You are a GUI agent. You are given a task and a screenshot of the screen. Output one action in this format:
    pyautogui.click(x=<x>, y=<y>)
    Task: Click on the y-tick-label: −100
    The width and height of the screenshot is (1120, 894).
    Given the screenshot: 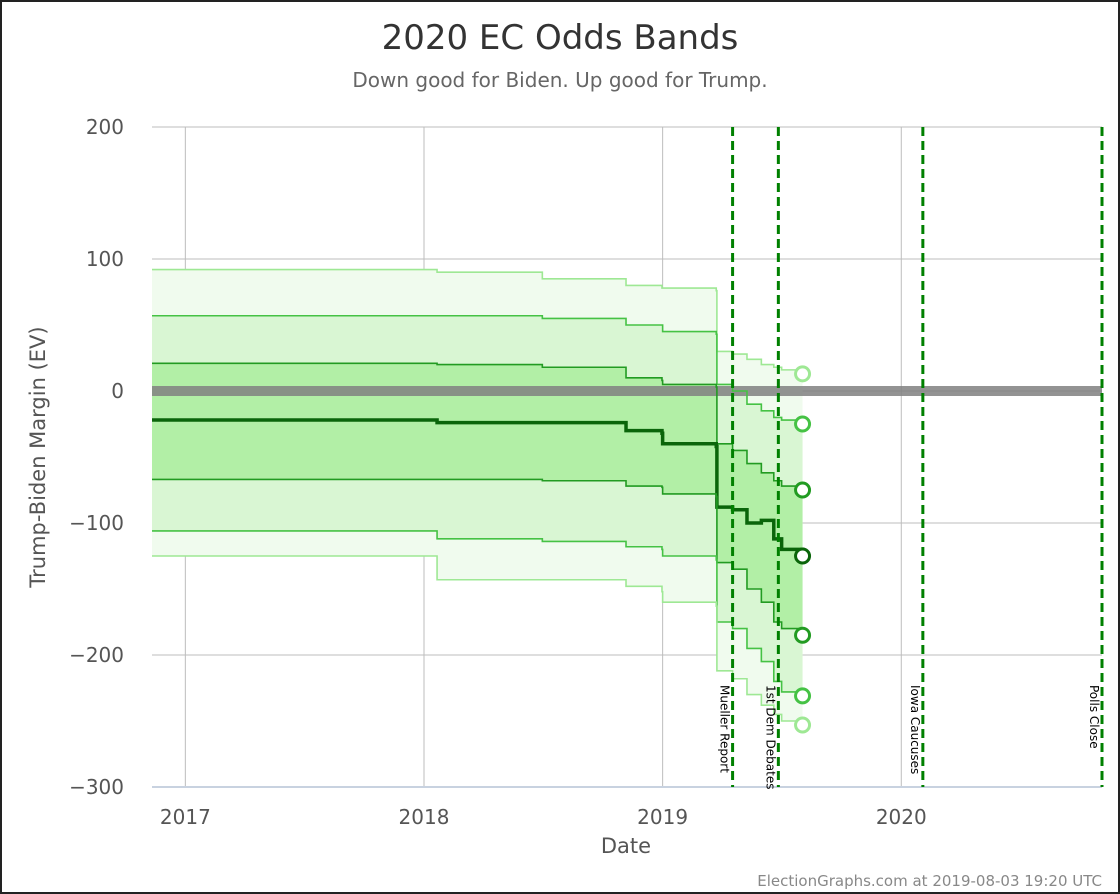 What is the action you would take?
    pyautogui.click(x=96, y=523)
    